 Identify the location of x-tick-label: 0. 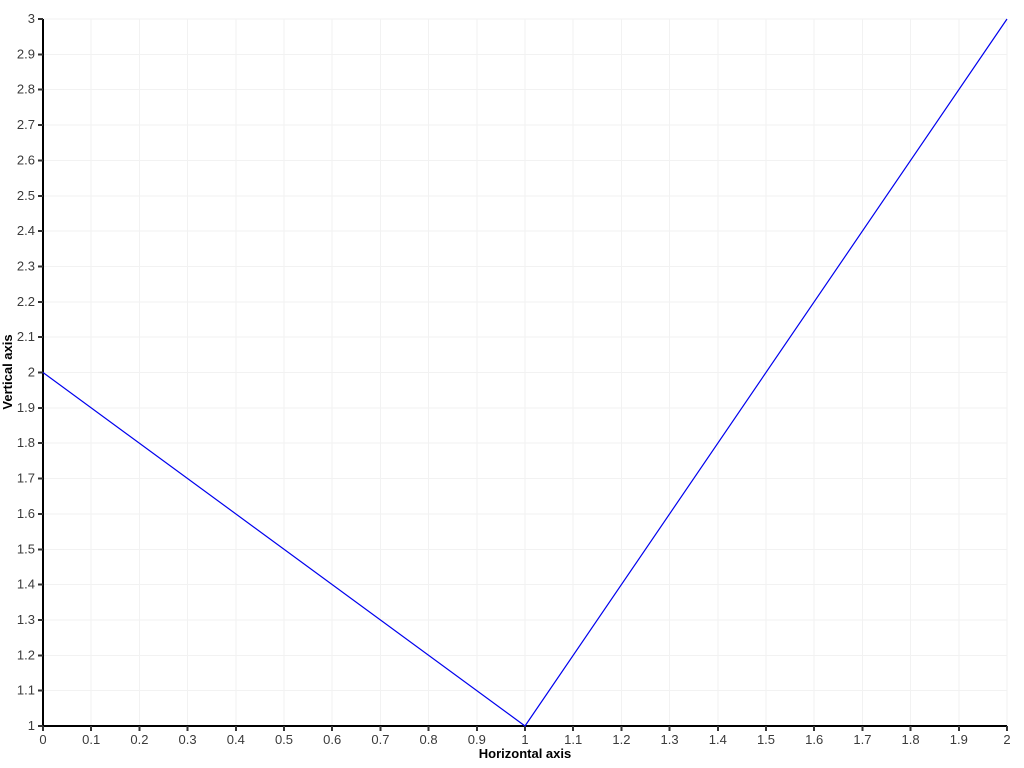
(42, 739).